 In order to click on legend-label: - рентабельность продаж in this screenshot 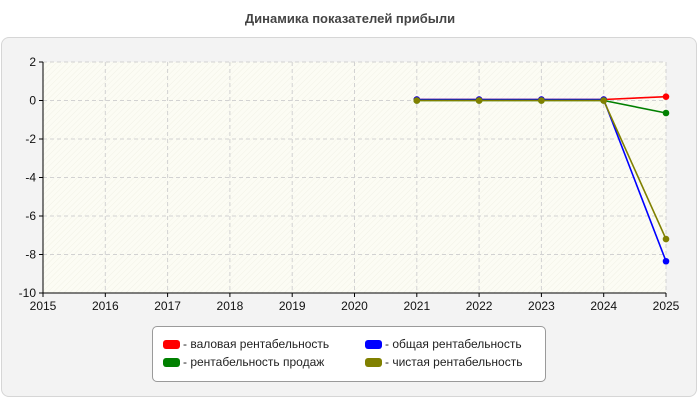, I will do `click(254, 362)`.